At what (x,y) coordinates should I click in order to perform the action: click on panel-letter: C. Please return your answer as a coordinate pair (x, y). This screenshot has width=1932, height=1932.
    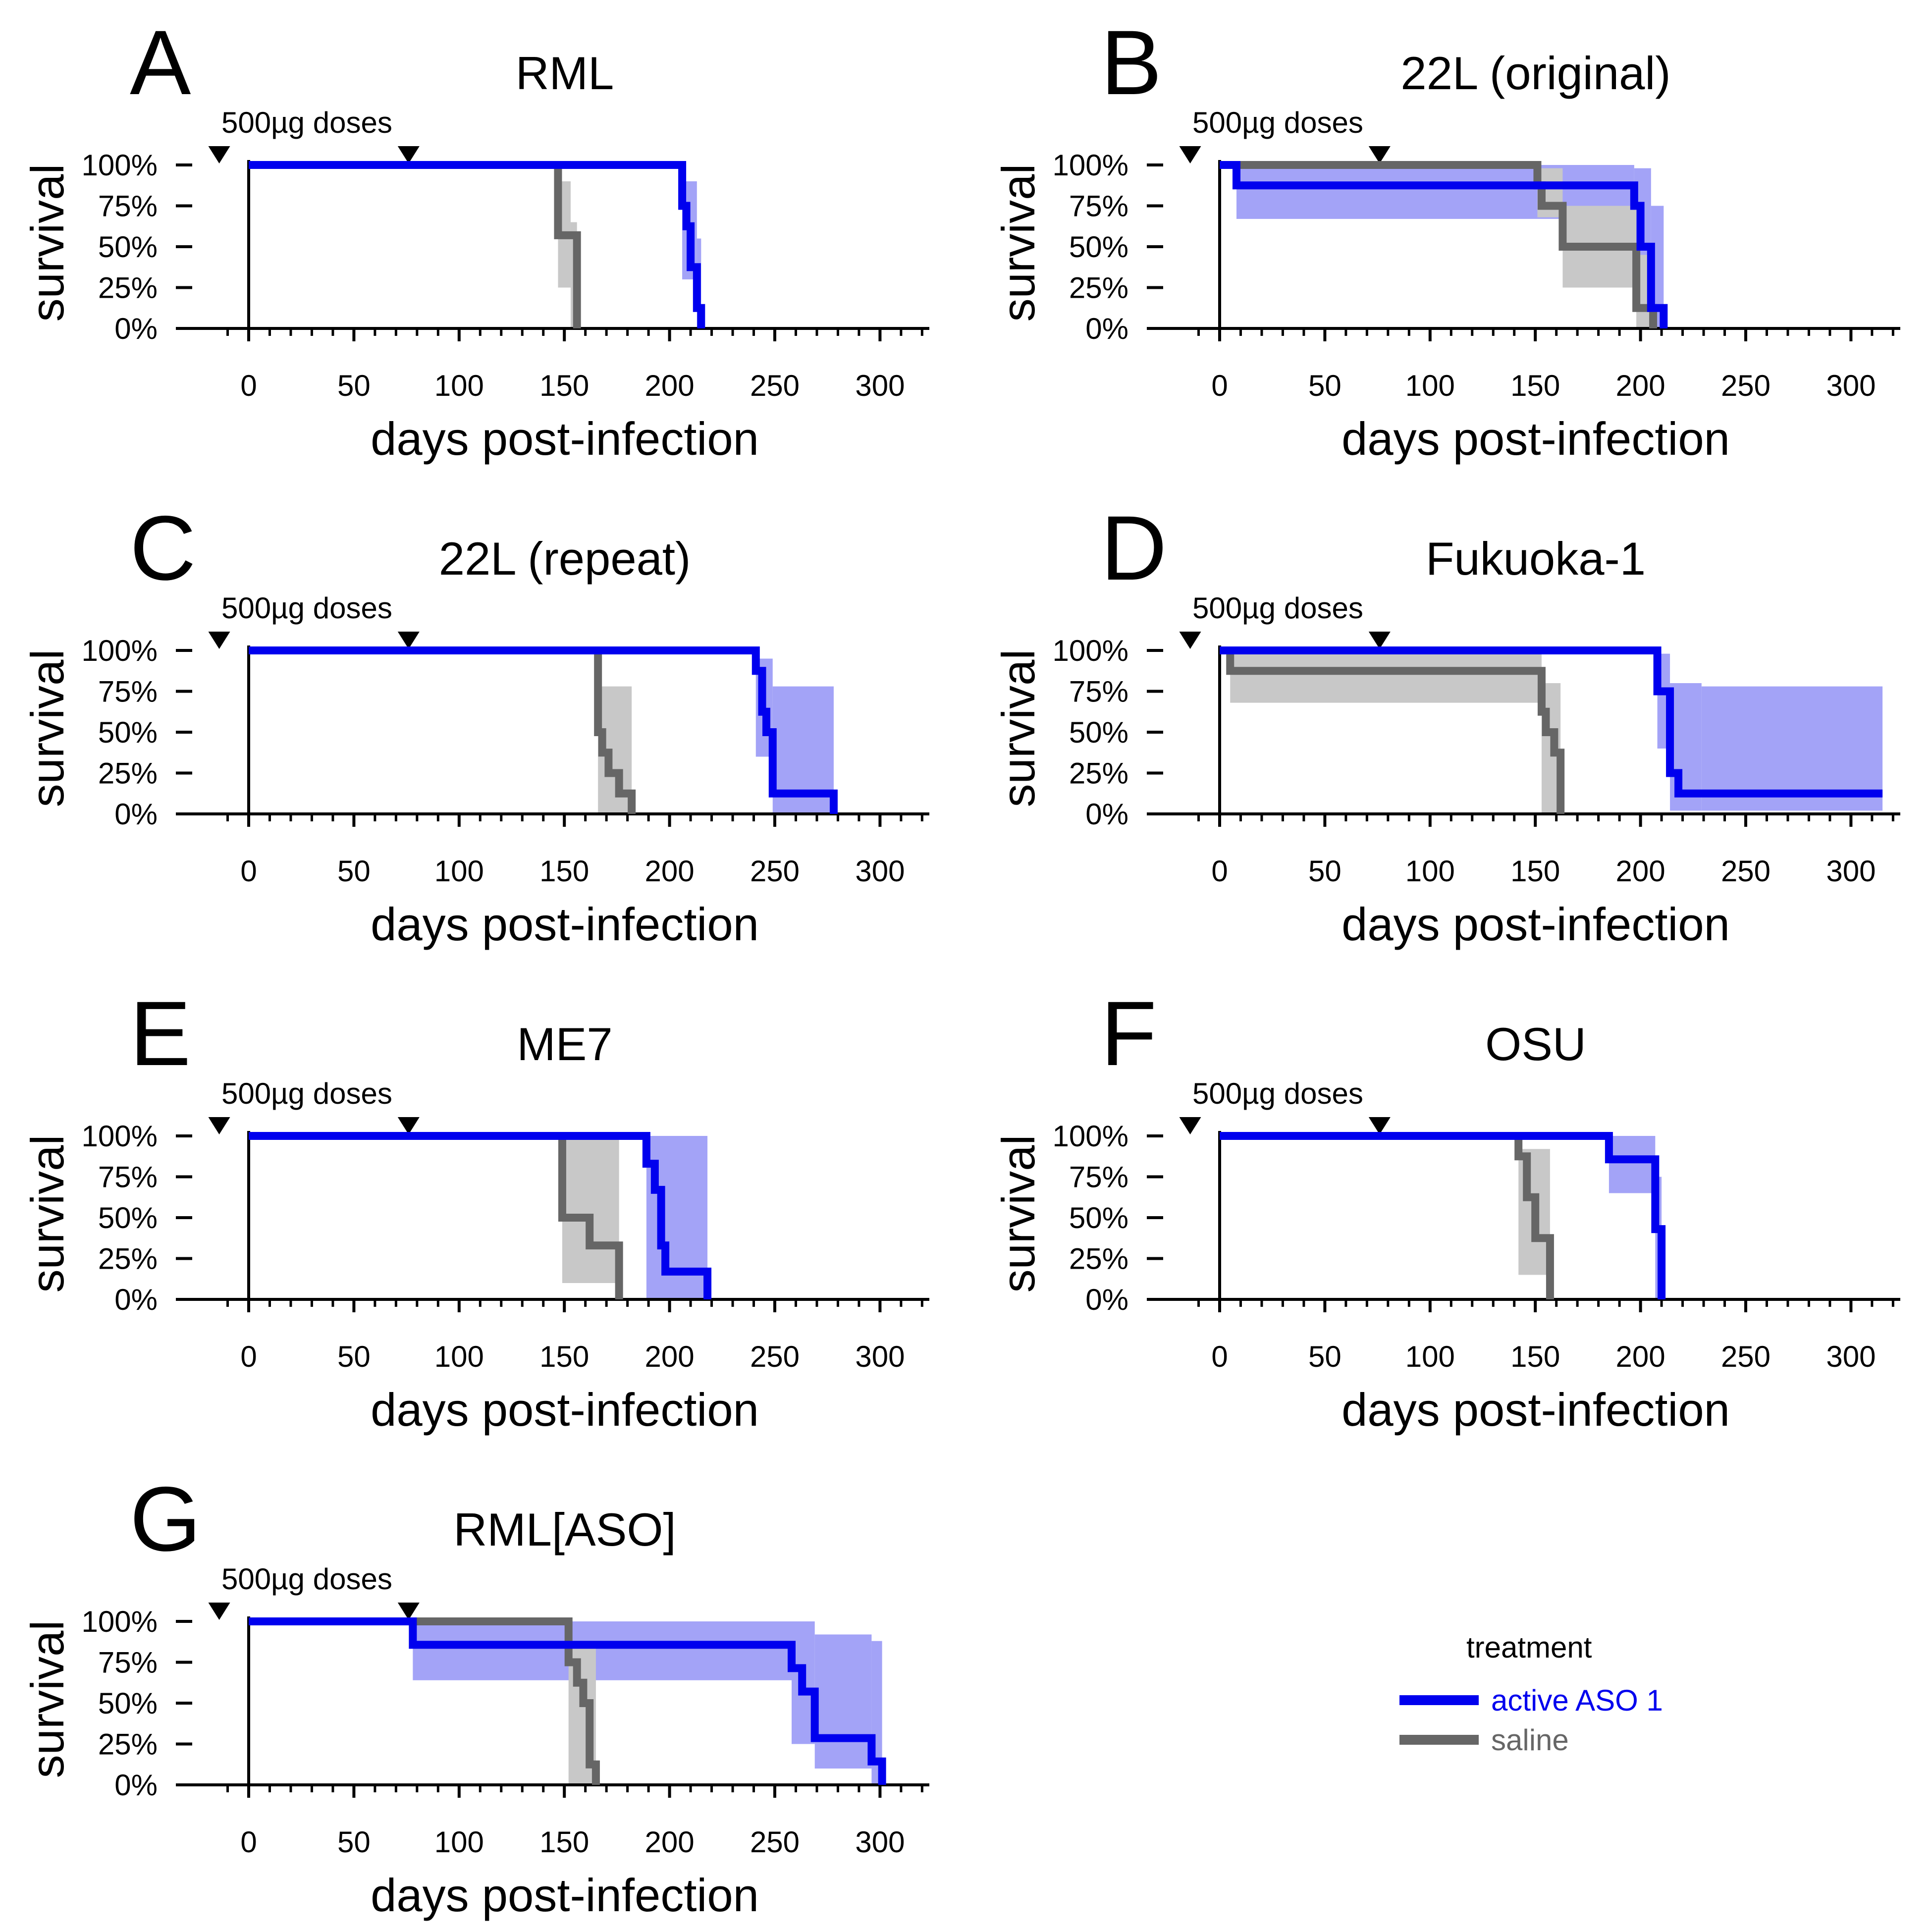
    Looking at the image, I should click on (163, 548).